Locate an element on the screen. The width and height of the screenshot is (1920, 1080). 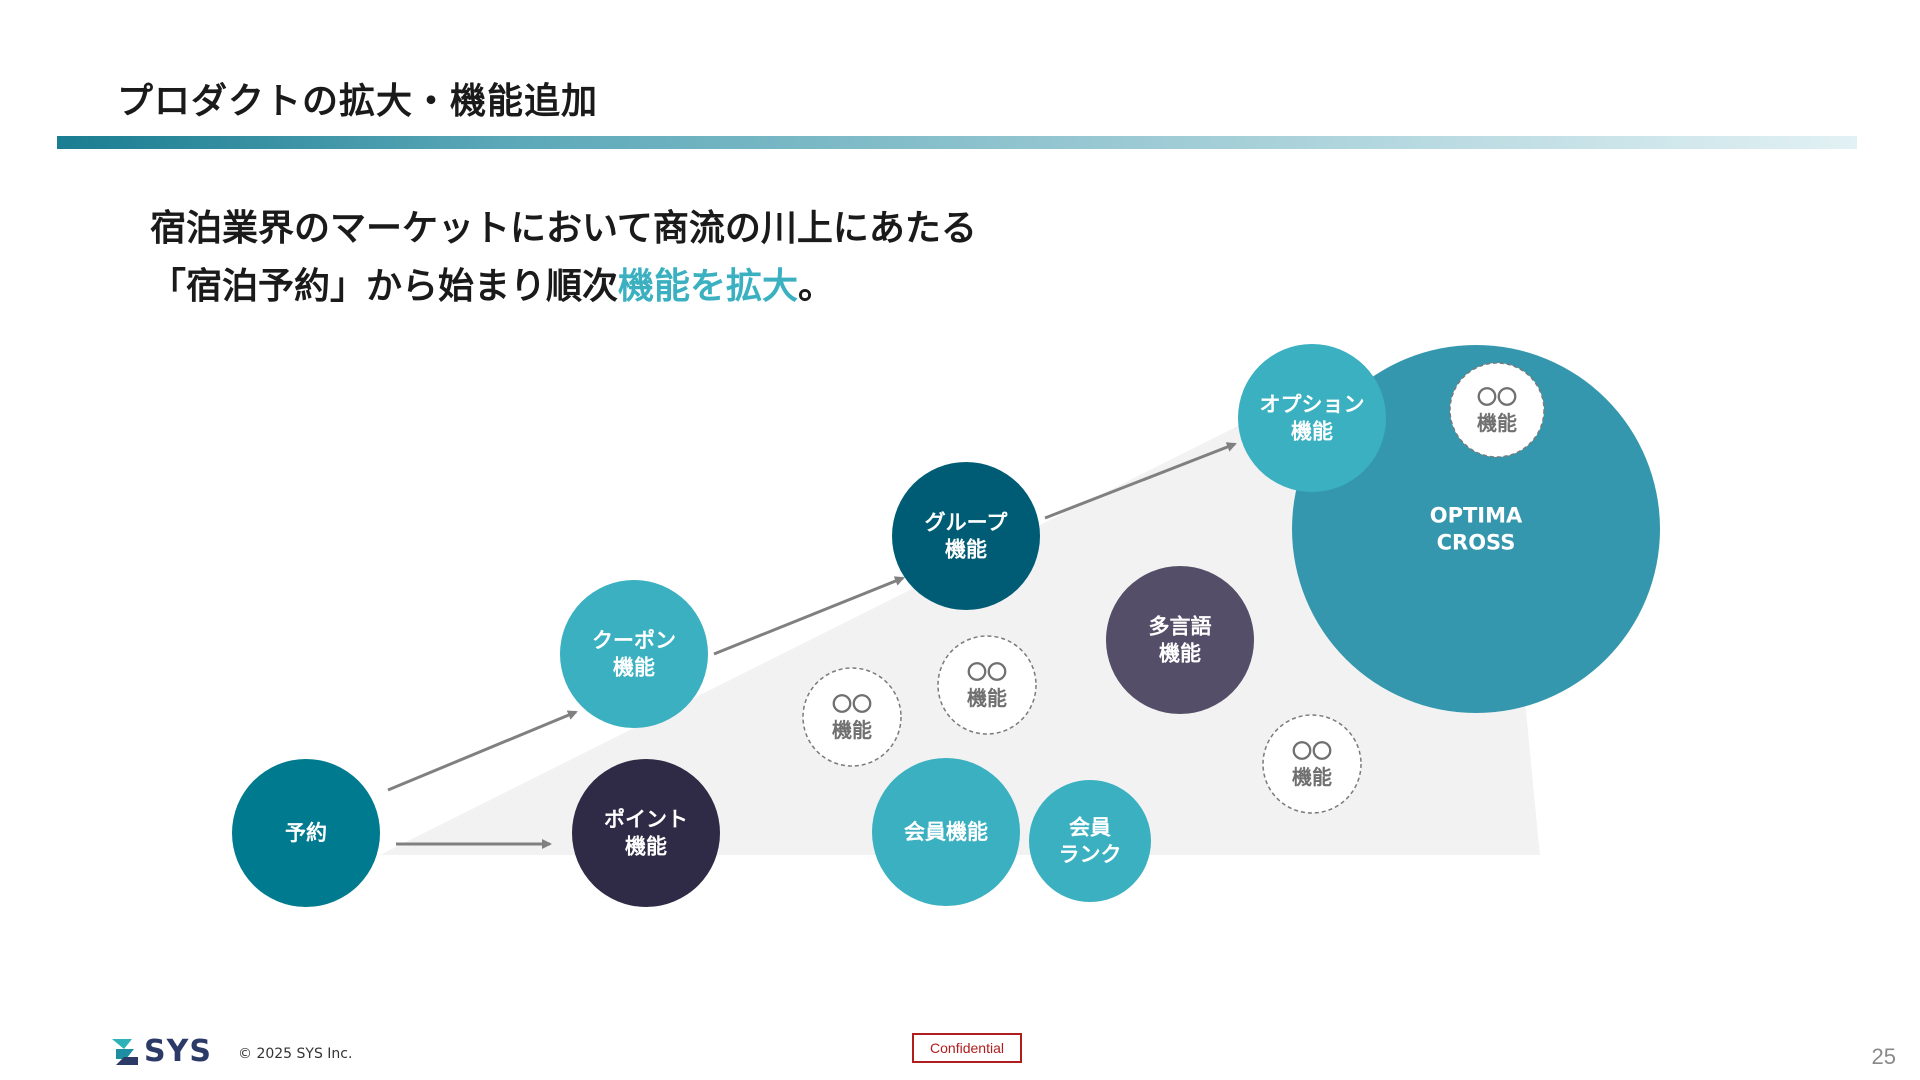
title-underline-bar is located at coordinates (957, 142).